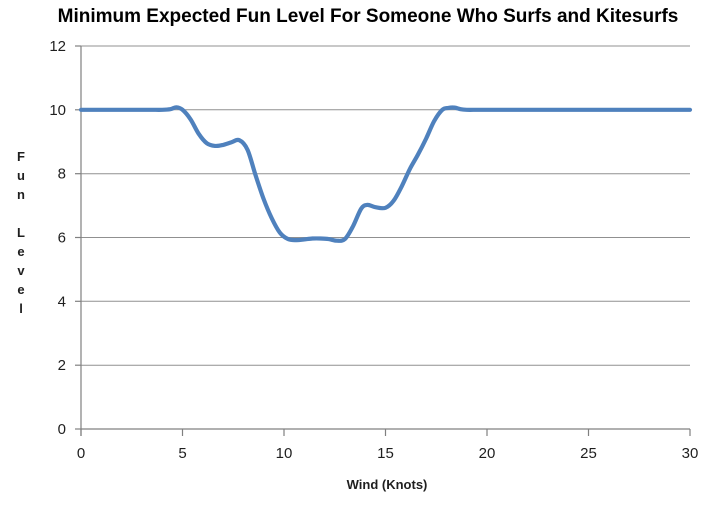 Image resolution: width=716 pixels, height=511 pixels. I want to click on y-axis-title-char: L, so click(21, 232).